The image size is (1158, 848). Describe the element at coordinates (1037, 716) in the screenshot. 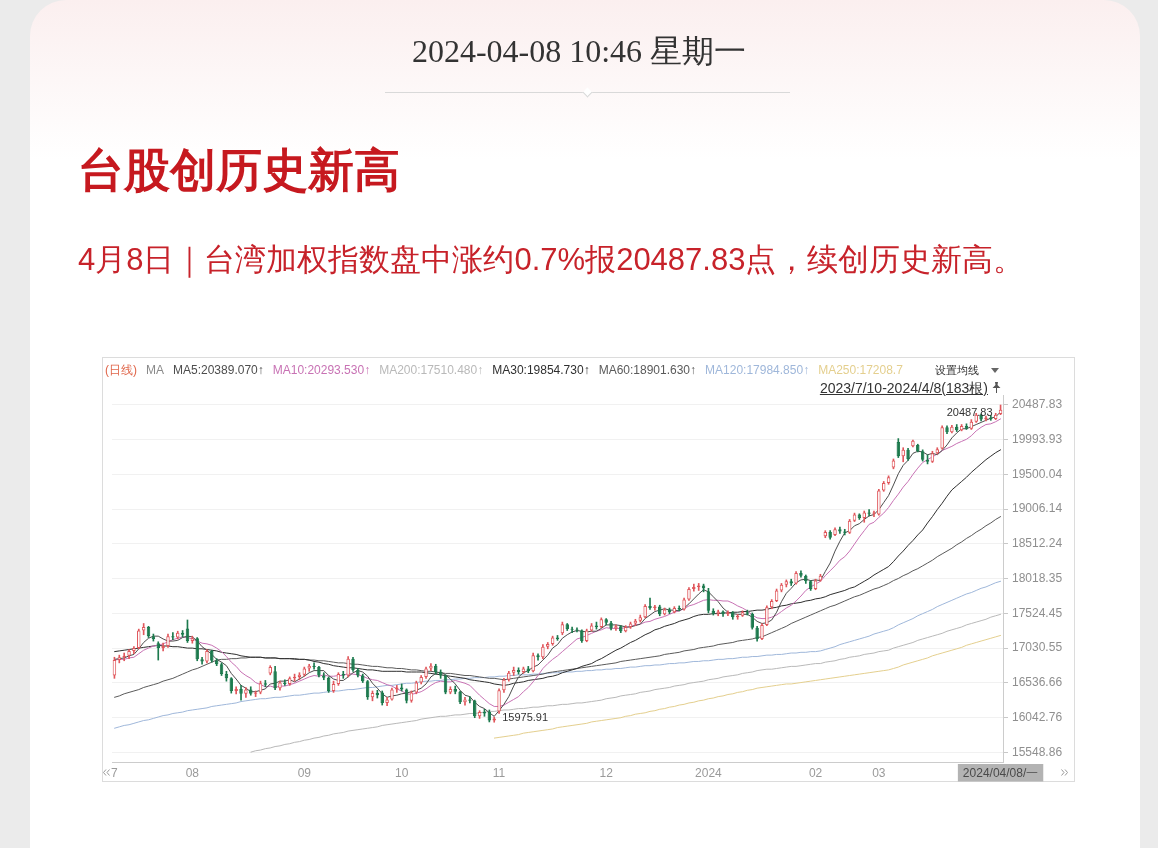

I see `y-tick-label: 16042.76` at that location.